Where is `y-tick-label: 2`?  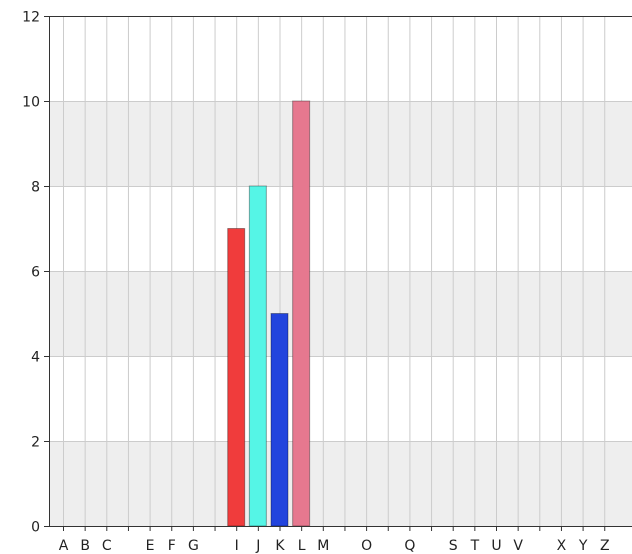 y-tick-label: 2 is located at coordinates (35, 443).